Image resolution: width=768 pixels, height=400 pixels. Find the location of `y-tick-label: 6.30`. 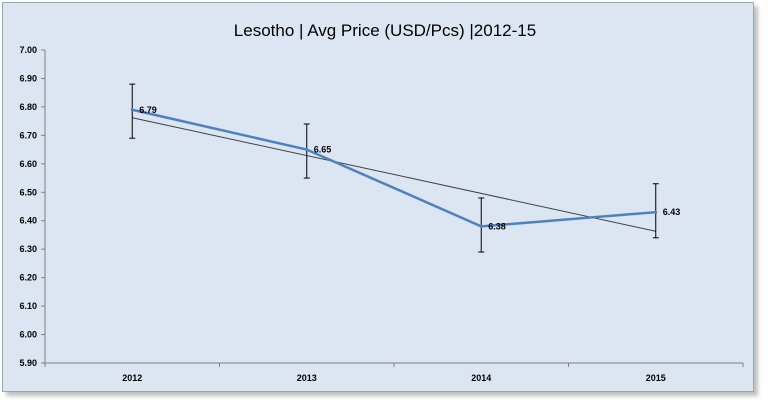

y-tick-label: 6.30 is located at coordinates (28, 249).